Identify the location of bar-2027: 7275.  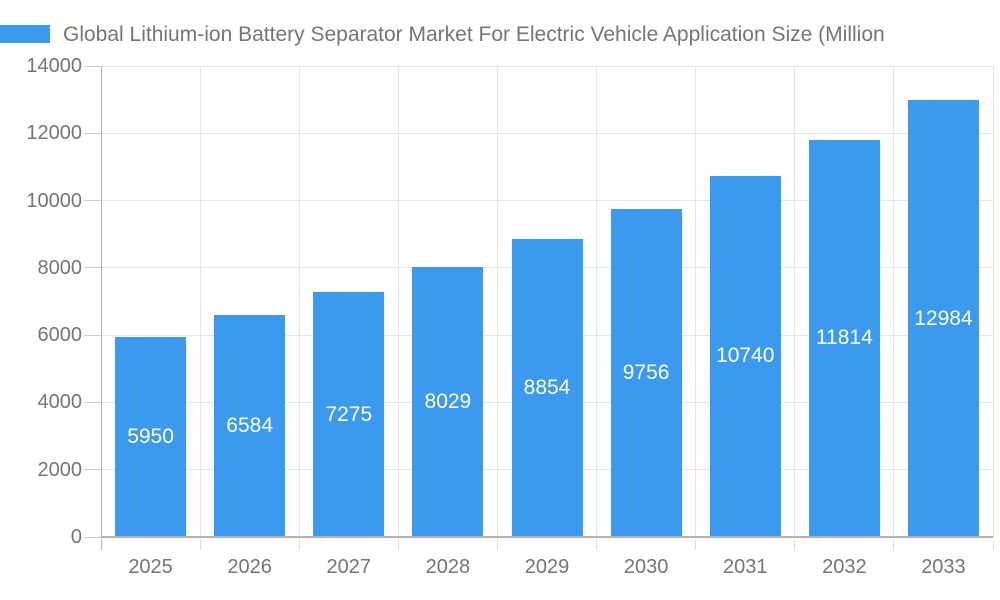
(349, 414).